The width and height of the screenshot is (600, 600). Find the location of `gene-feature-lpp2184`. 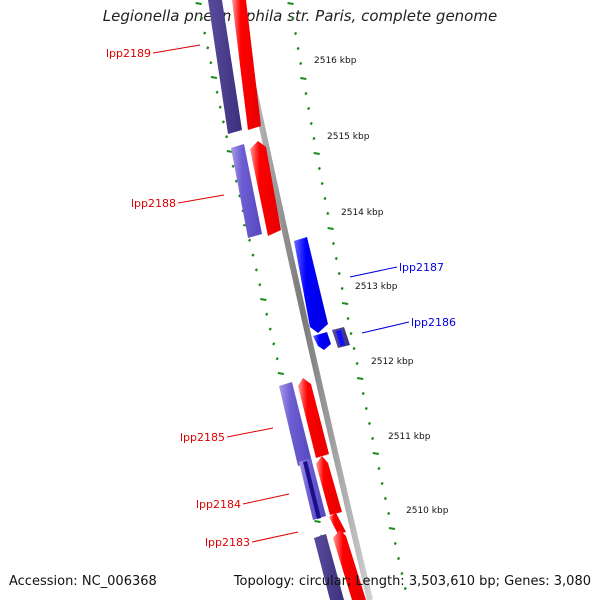

gene-feature-lpp2184 is located at coordinates (320, 488).